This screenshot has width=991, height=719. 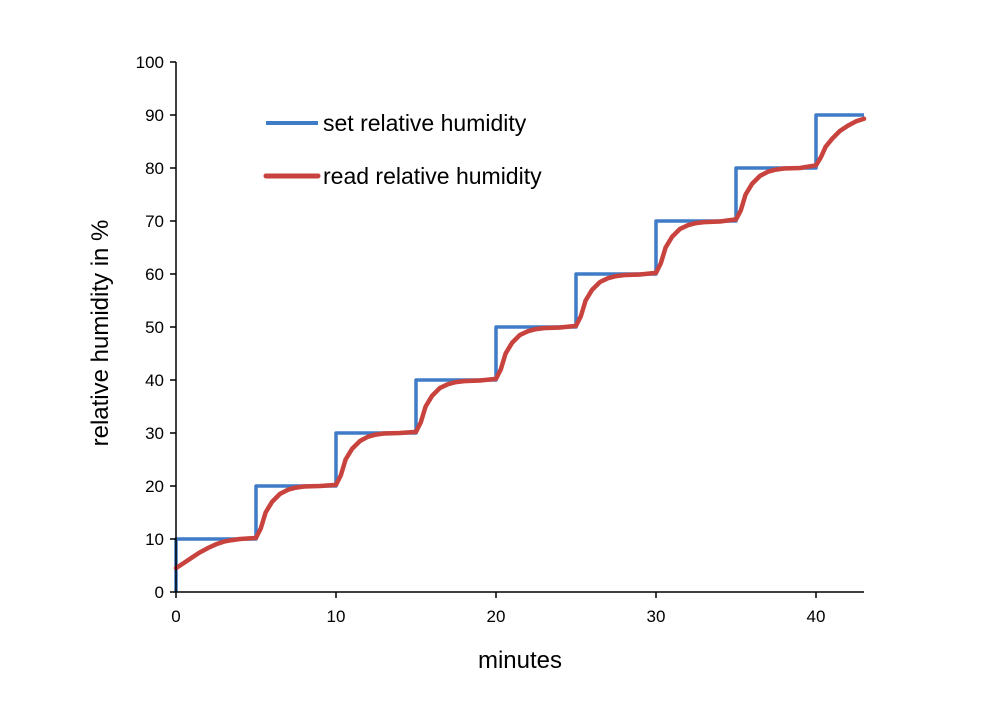 What do you see at coordinates (154, 486) in the screenshot?
I see `y-tick-label: 20` at bounding box center [154, 486].